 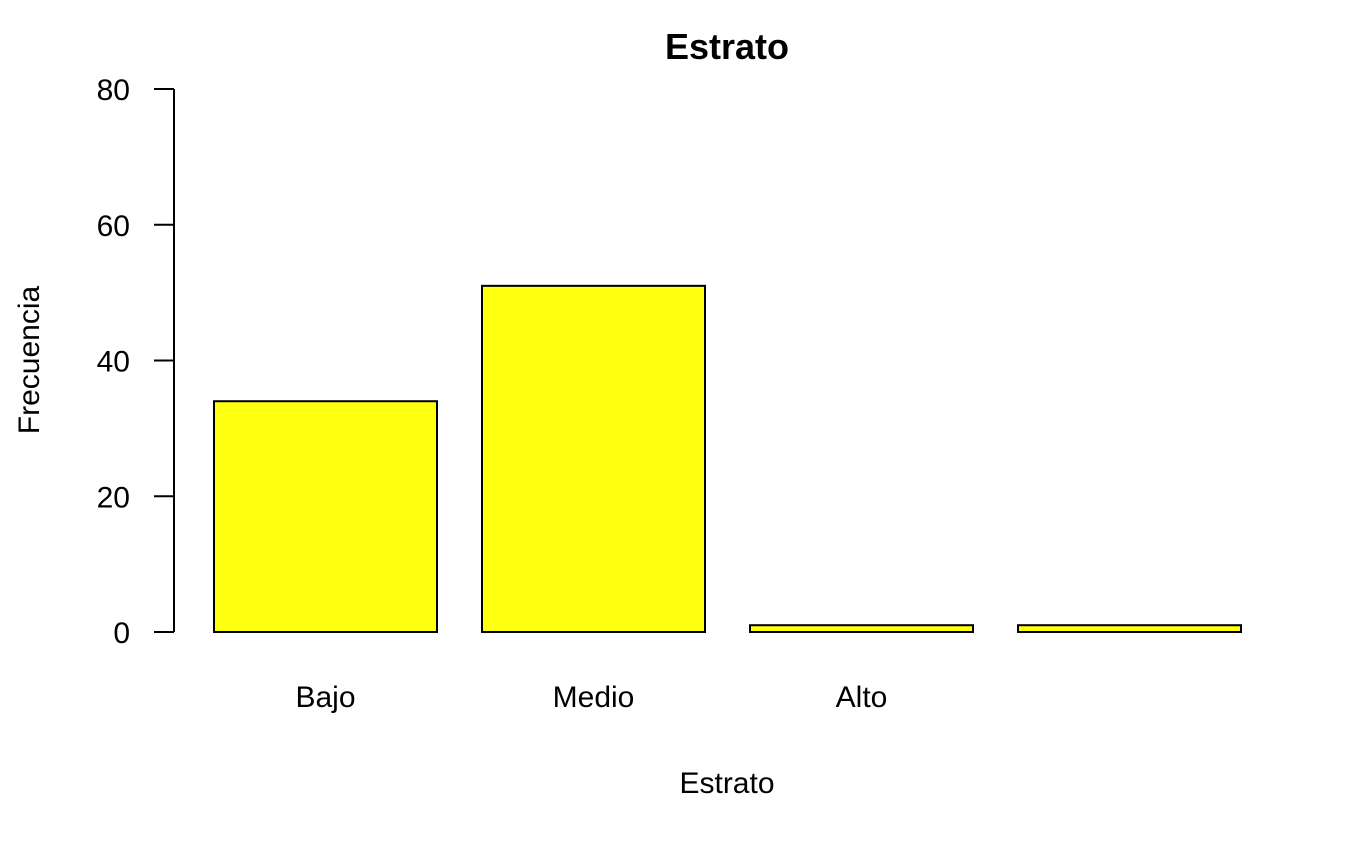 What do you see at coordinates (325, 697) in the screenshot?
I see `x-tick-label: Bajo` at bounding box center [325, 697].